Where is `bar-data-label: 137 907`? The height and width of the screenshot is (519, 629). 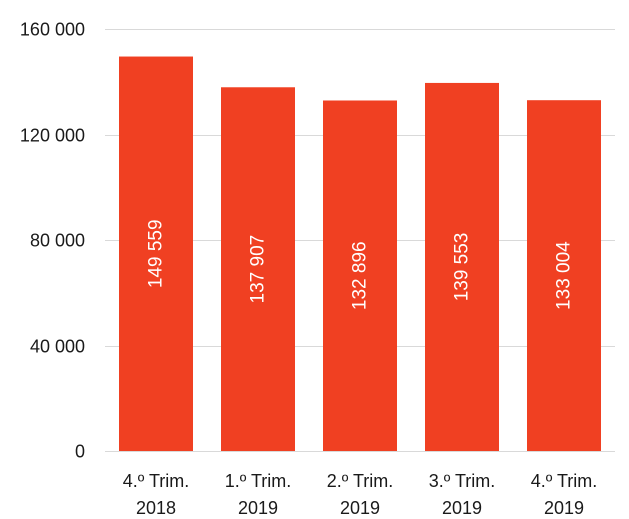 bar-data-label: 137 907 is located at coordinates (258, 269).